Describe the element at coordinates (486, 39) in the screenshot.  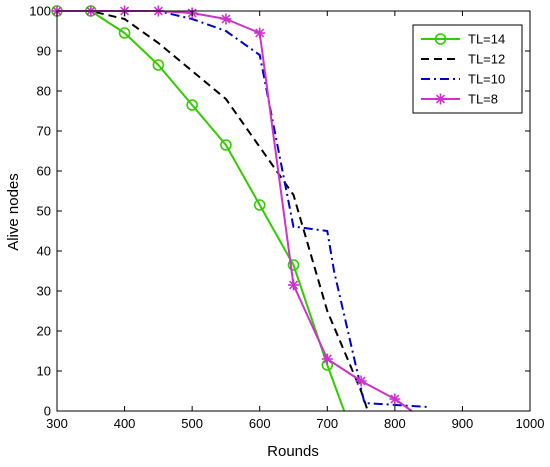
I see `legend-label: TL=14` at that location.